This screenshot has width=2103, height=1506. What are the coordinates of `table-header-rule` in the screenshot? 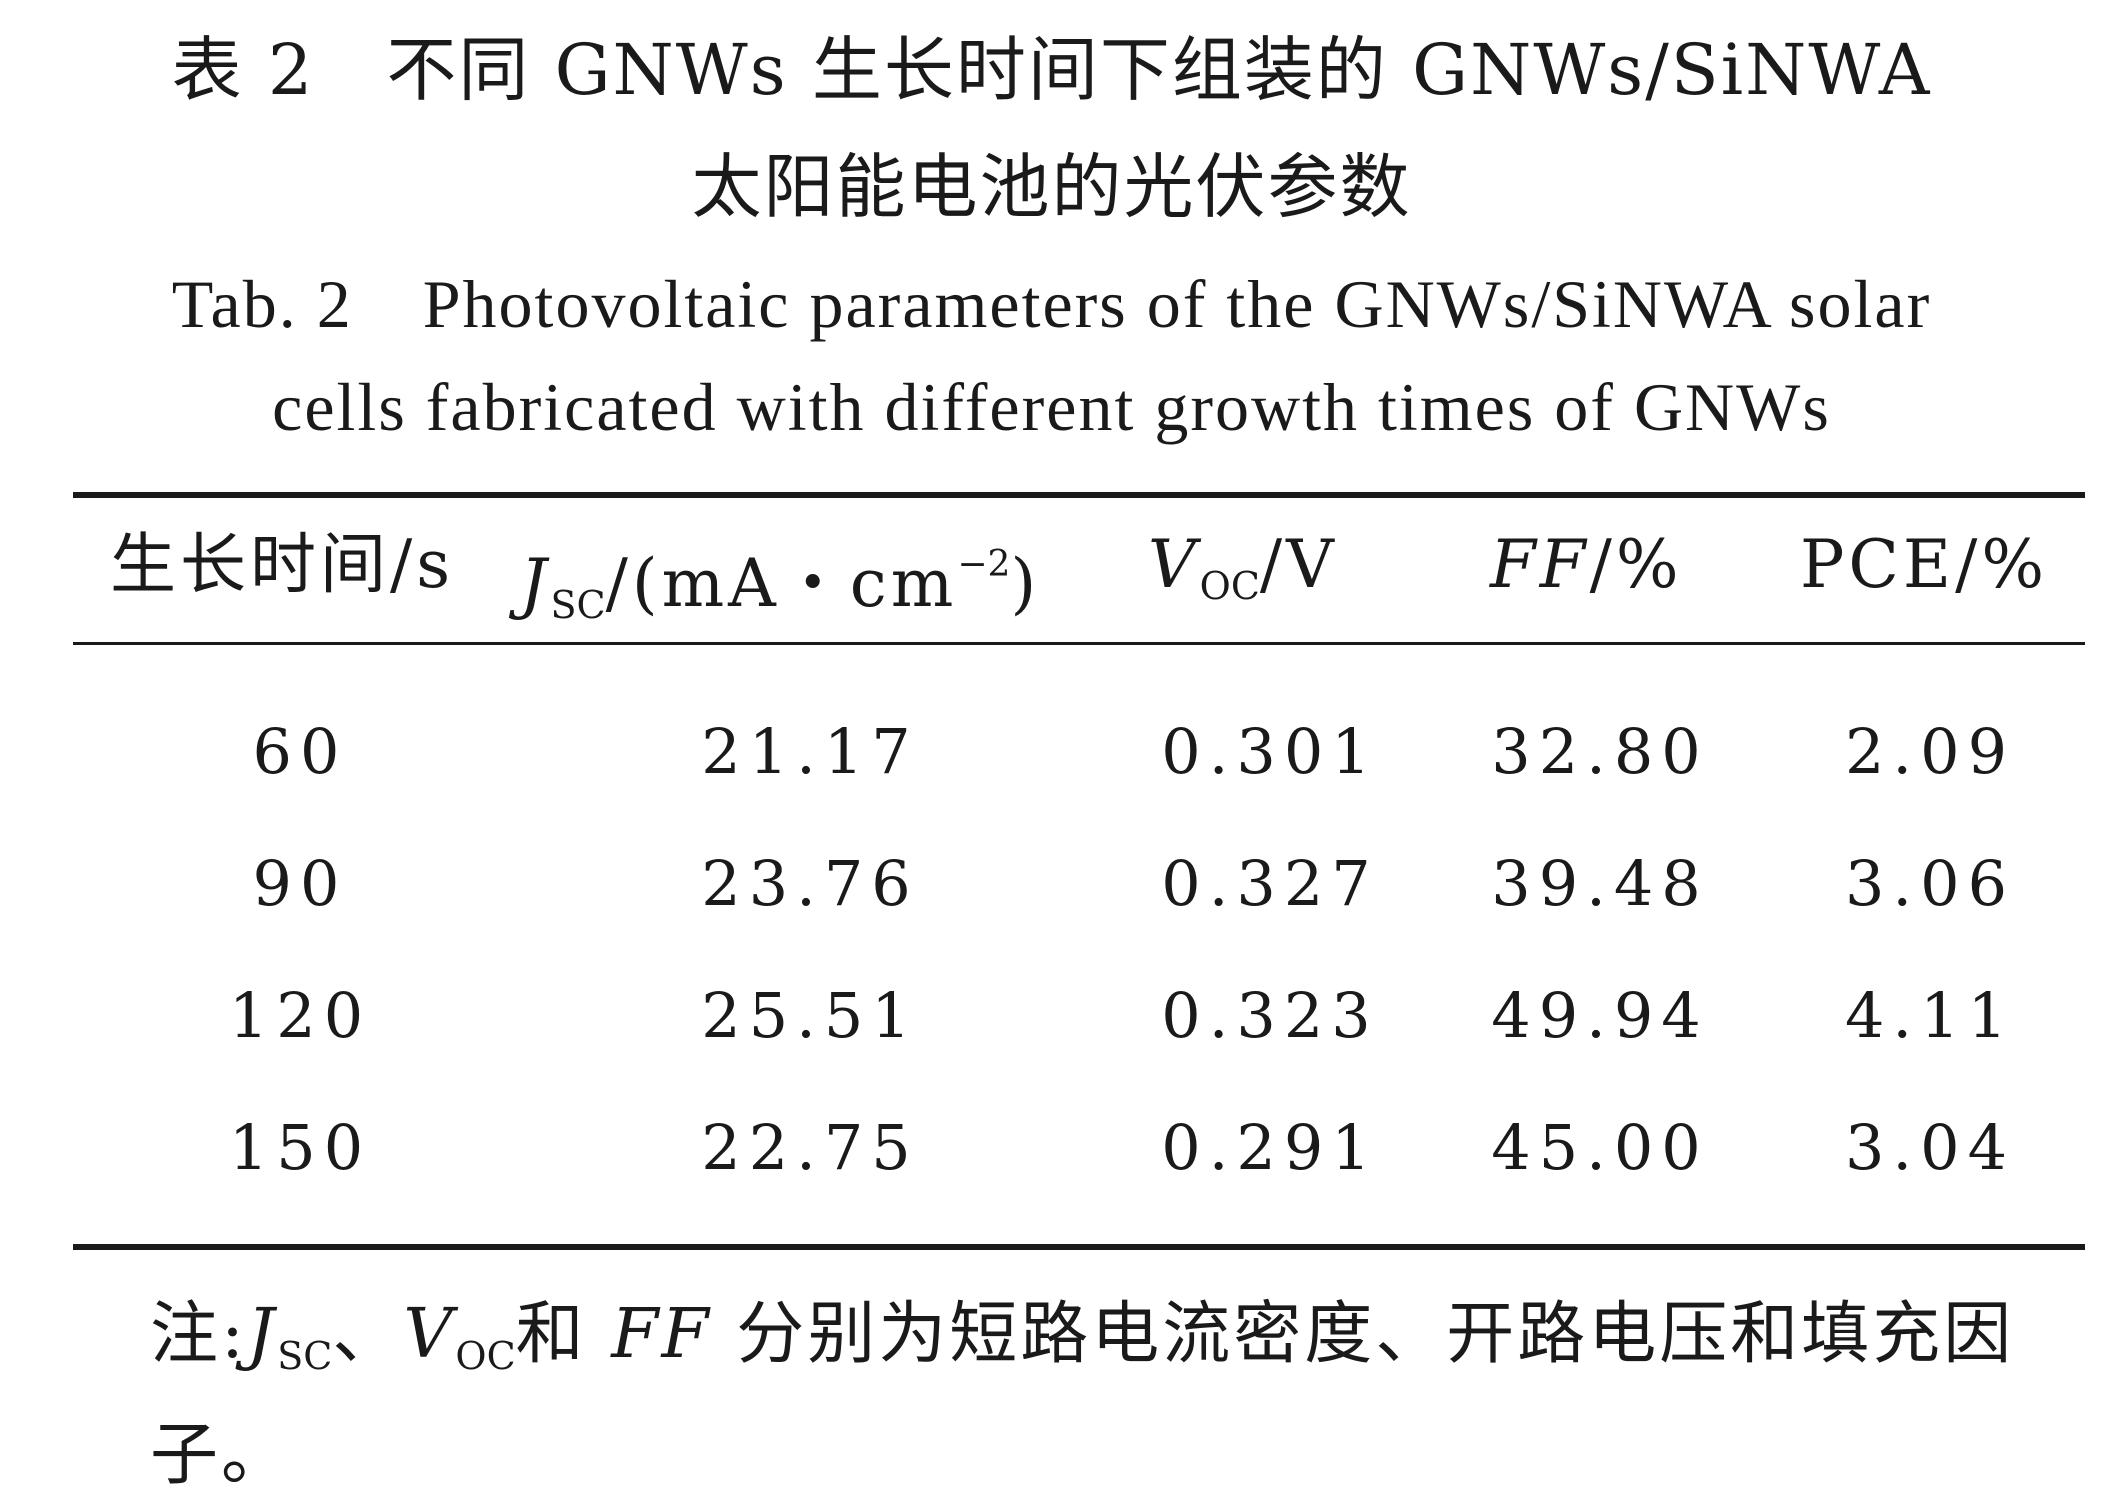 It's located at (1079, 643).